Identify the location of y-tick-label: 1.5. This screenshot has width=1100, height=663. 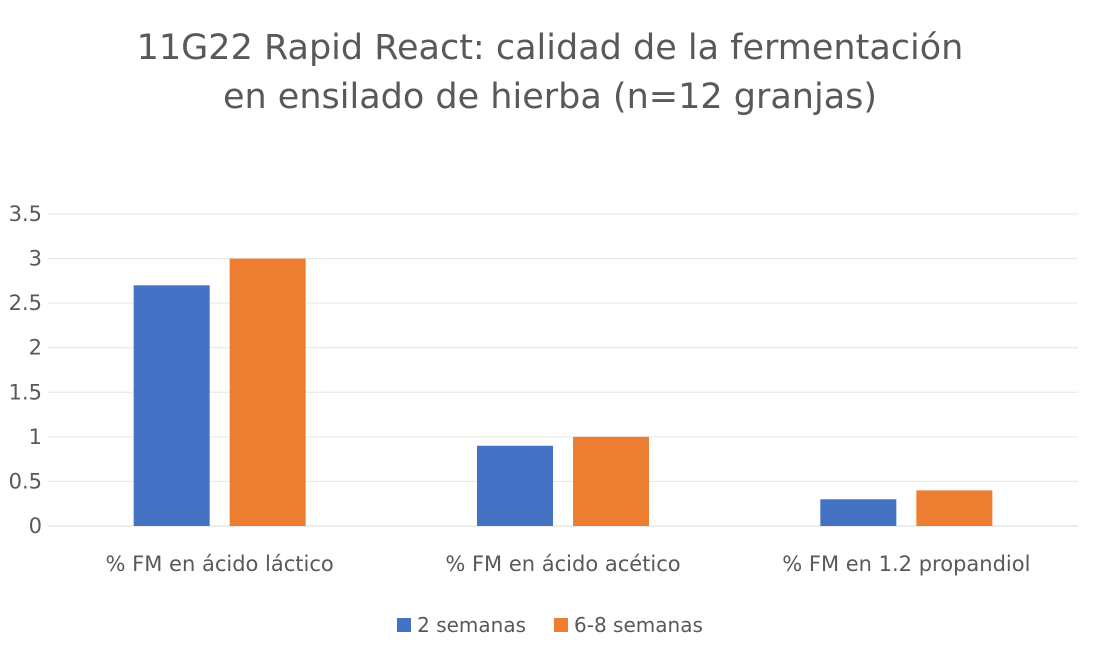
(25, 392).